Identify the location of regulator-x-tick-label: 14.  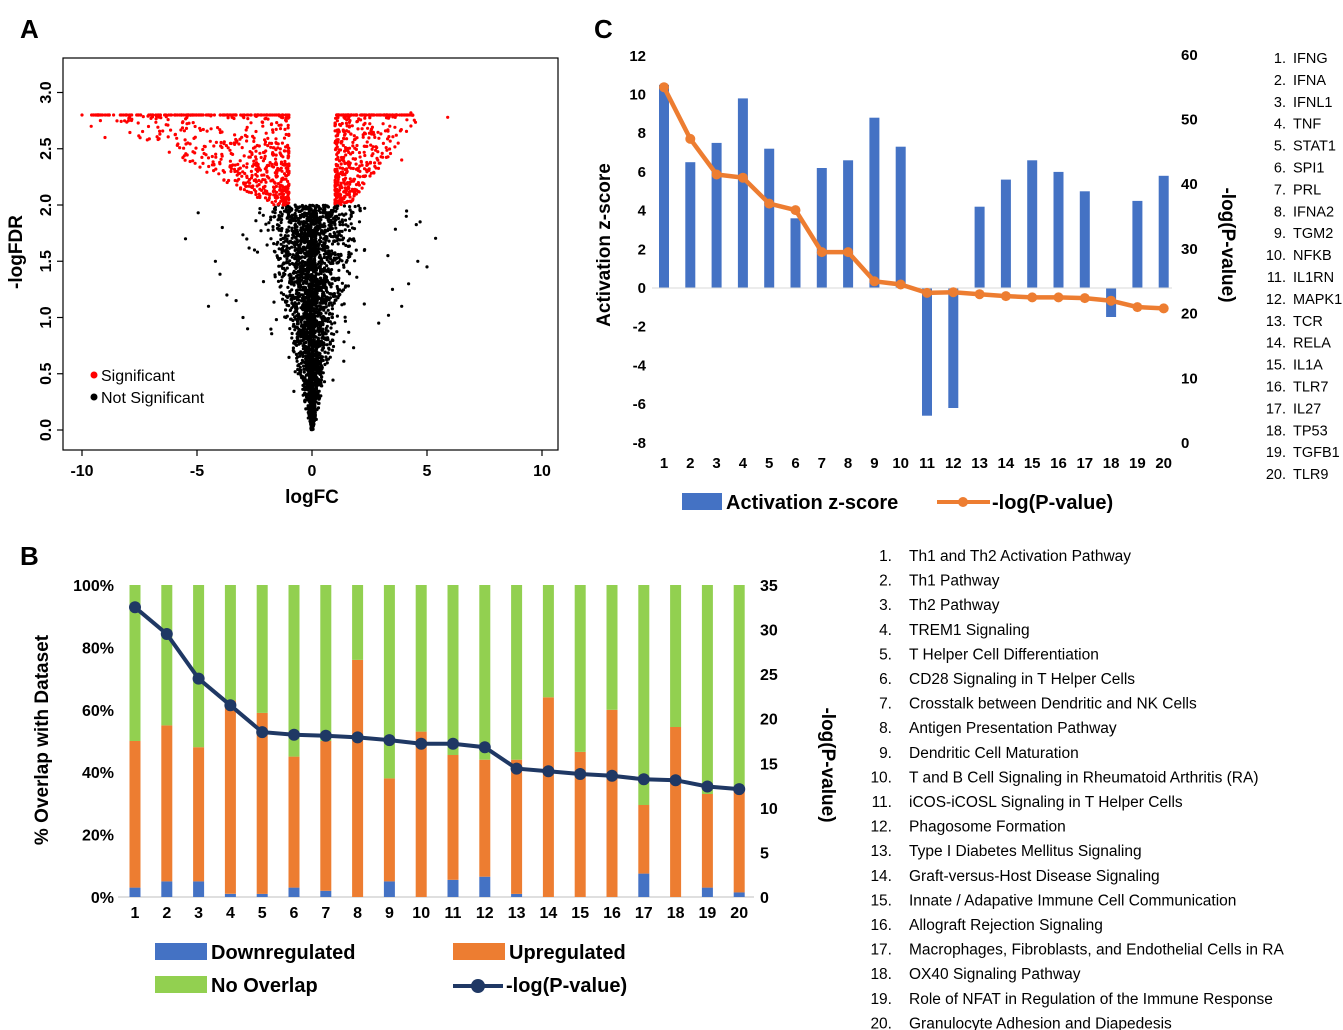
(1006, 463).